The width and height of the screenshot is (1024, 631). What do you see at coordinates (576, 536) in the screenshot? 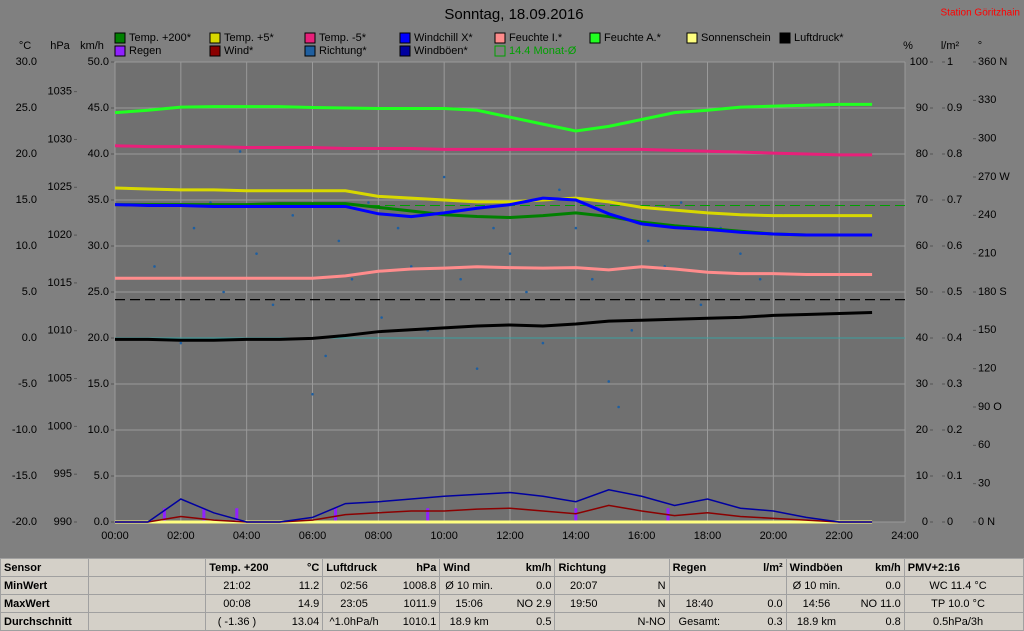
I see `x-tick-label: 14:00` at bounding box center [576, 536].